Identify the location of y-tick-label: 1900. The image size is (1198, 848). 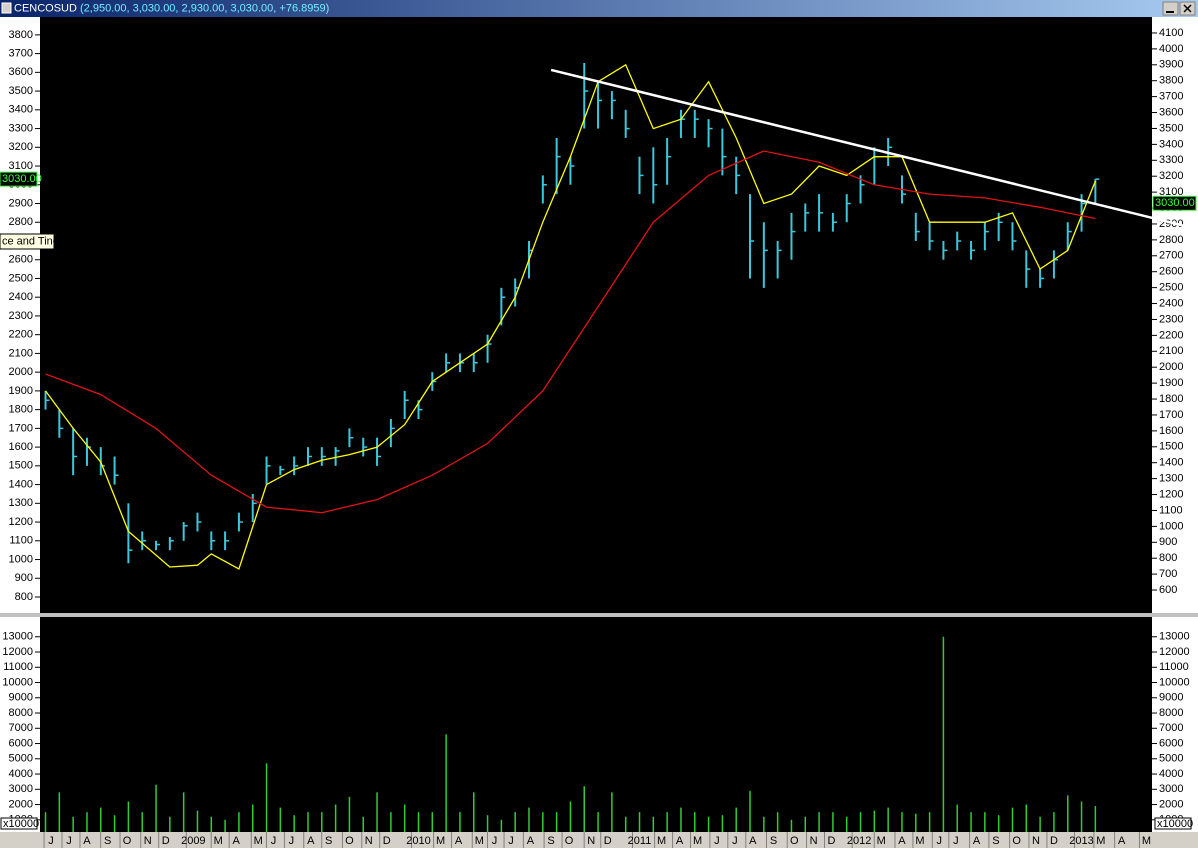
(21, 391).